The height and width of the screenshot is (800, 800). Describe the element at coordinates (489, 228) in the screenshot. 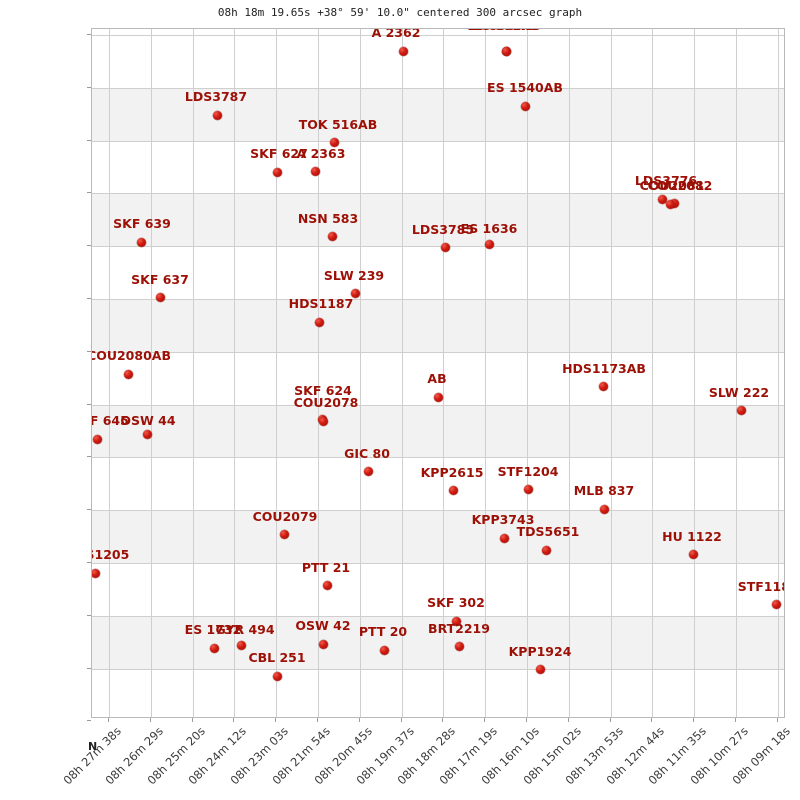

I see `star-label: ES 1636` at that location.